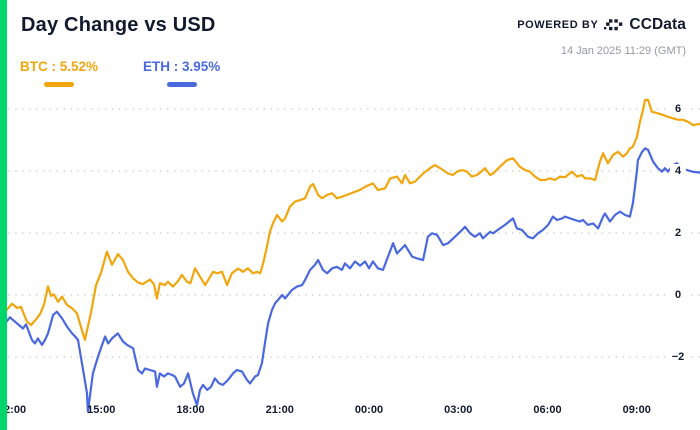 The width and height of the screenshot is (700, 430). What do you see at coordinates (3, 215) in the screenshot?
I see `accent-bar` at bounding box center [3, 215].